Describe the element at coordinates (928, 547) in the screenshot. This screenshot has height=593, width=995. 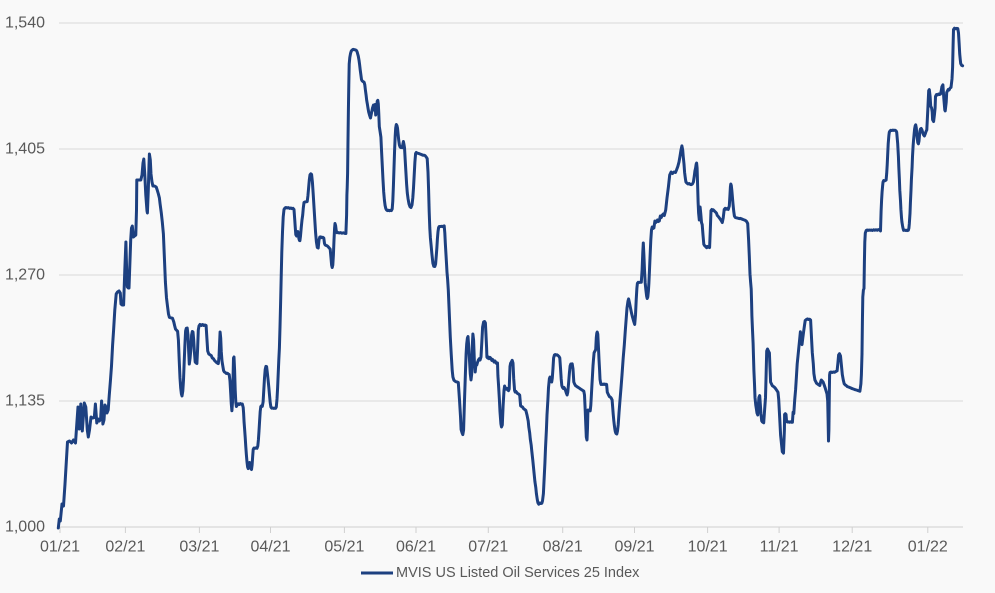
I see `svg-text: 01/22` at that location.